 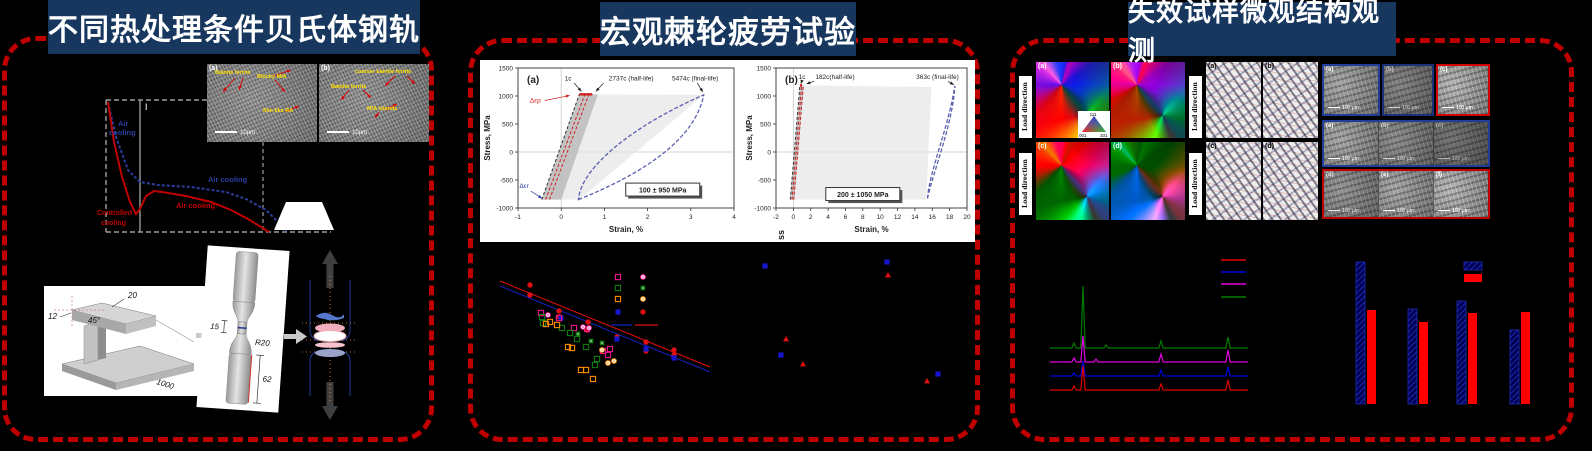 What do you see at coordinates (1473, 278) in the screenshot?
I see `bar-legend-red` at bounding box center [1473, 278].